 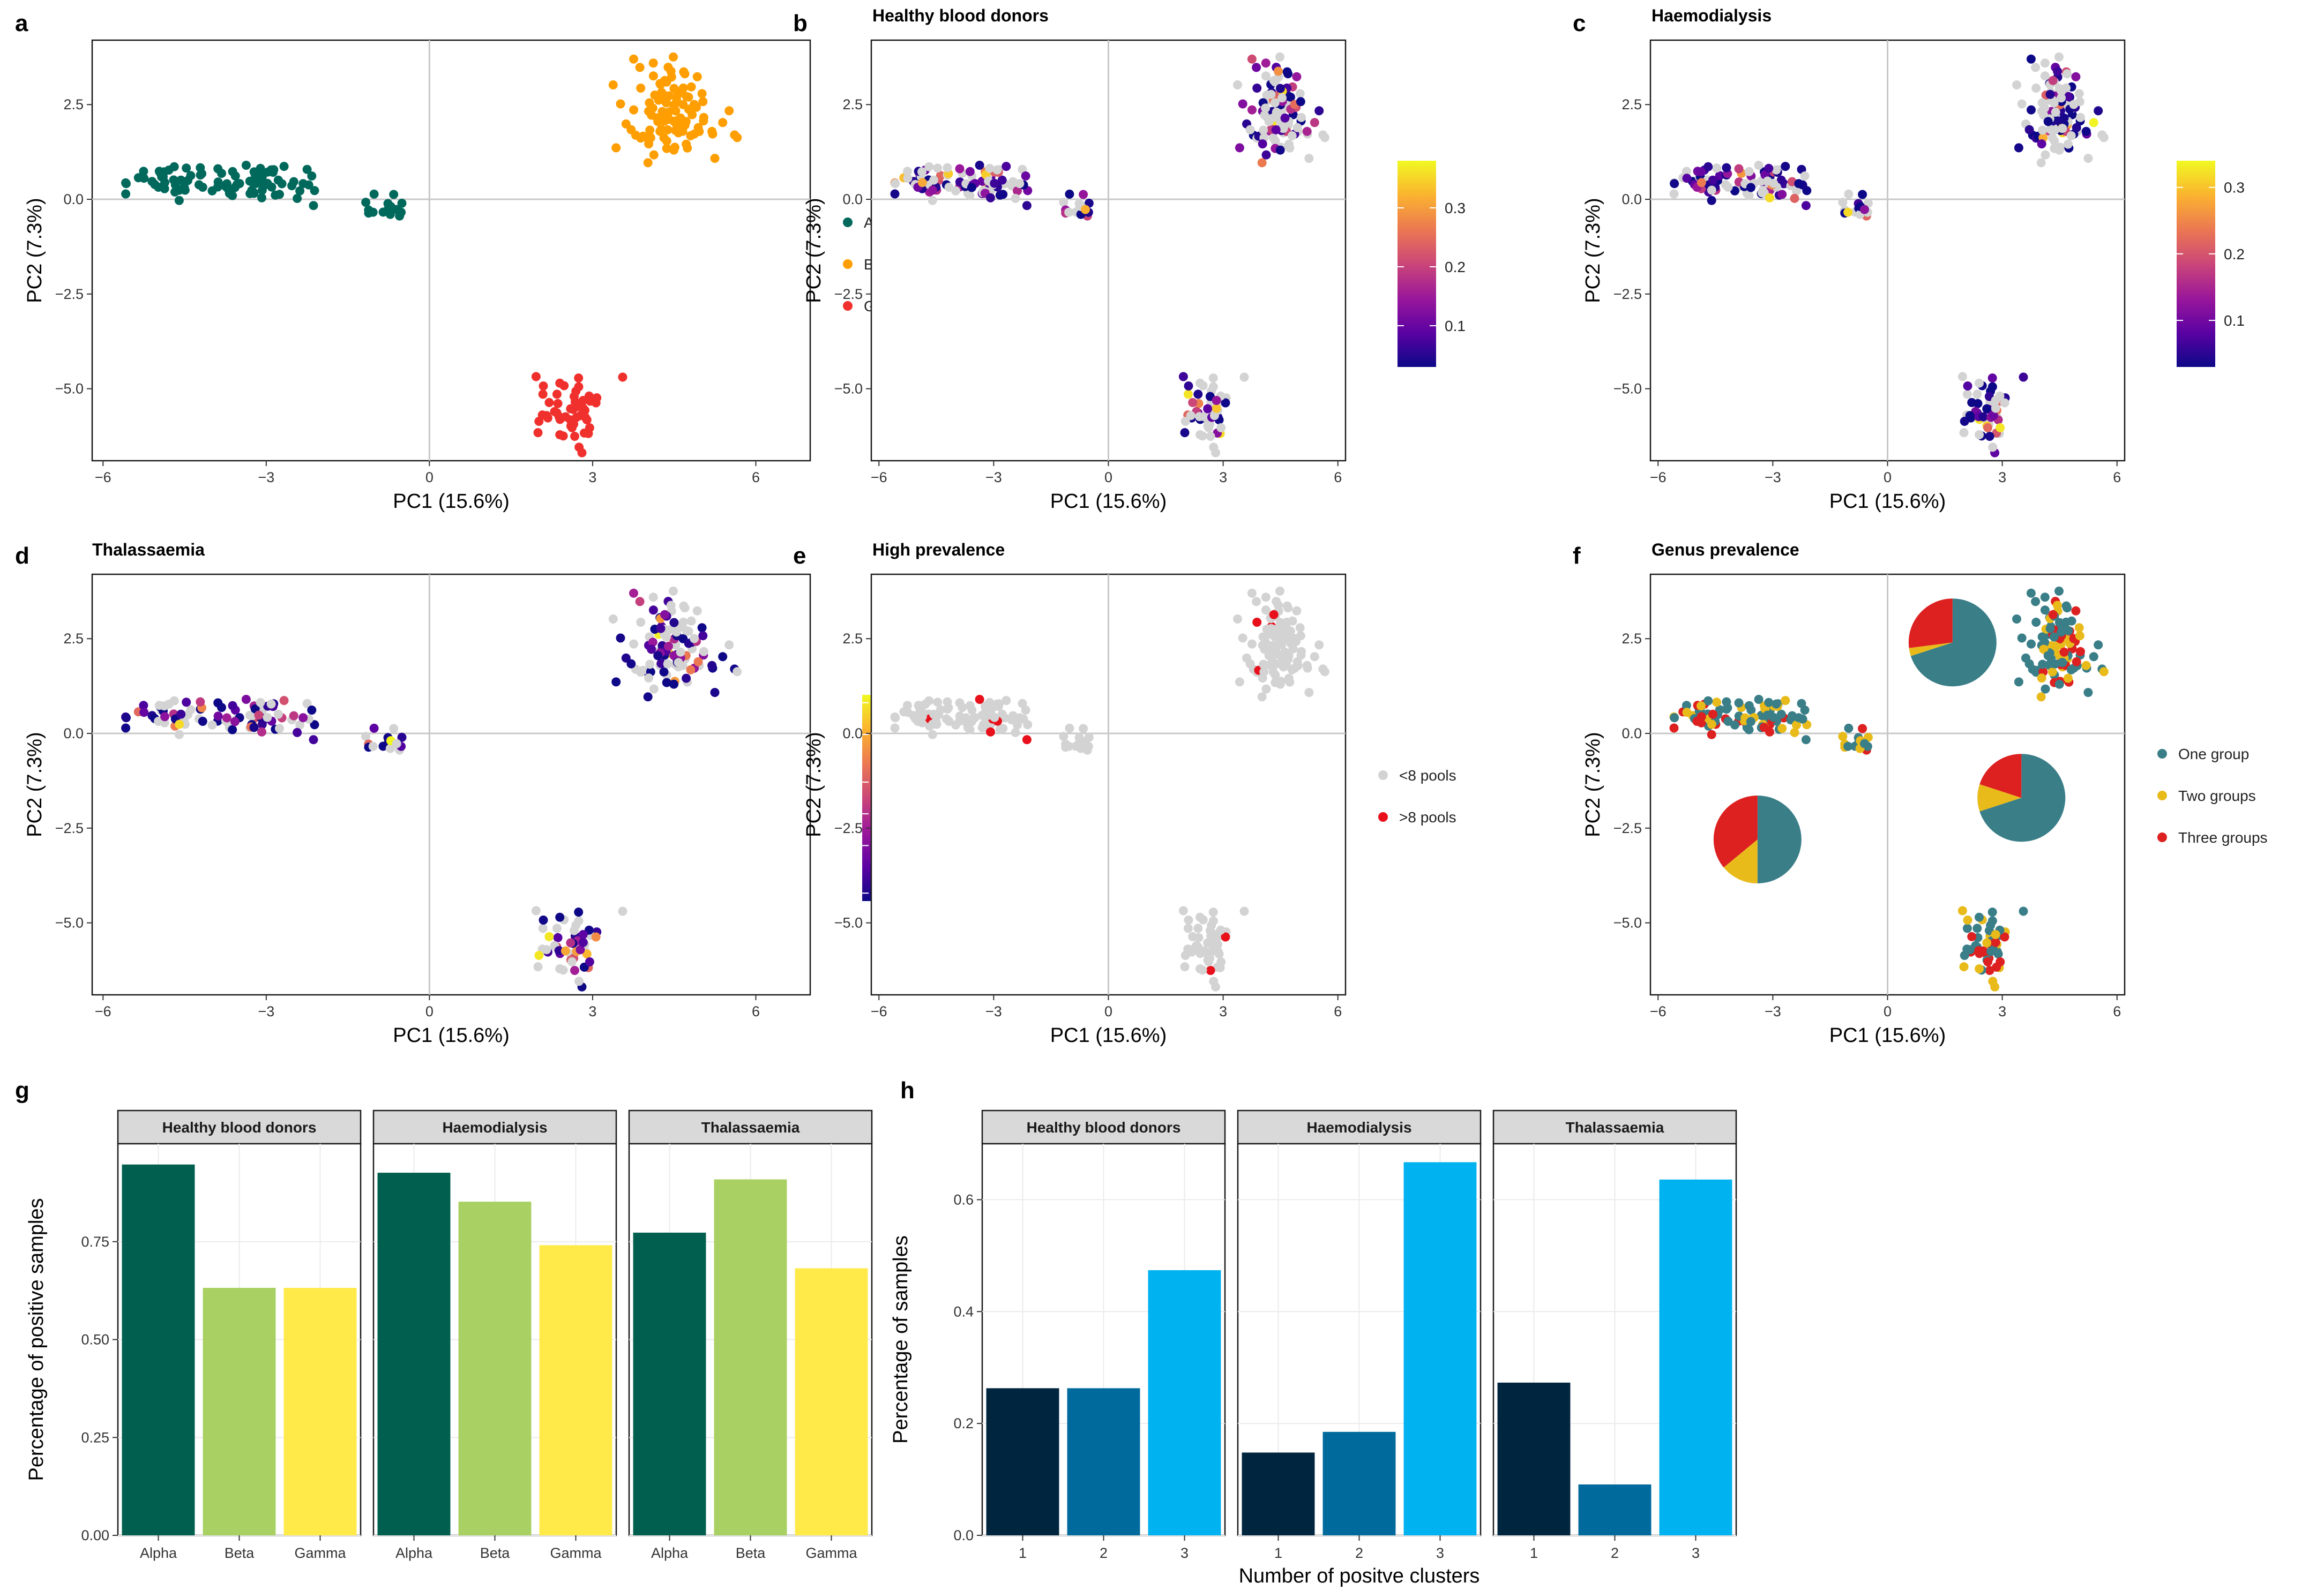 I want to click on y-tick-label: −2.5, so click(x=848, y=828).